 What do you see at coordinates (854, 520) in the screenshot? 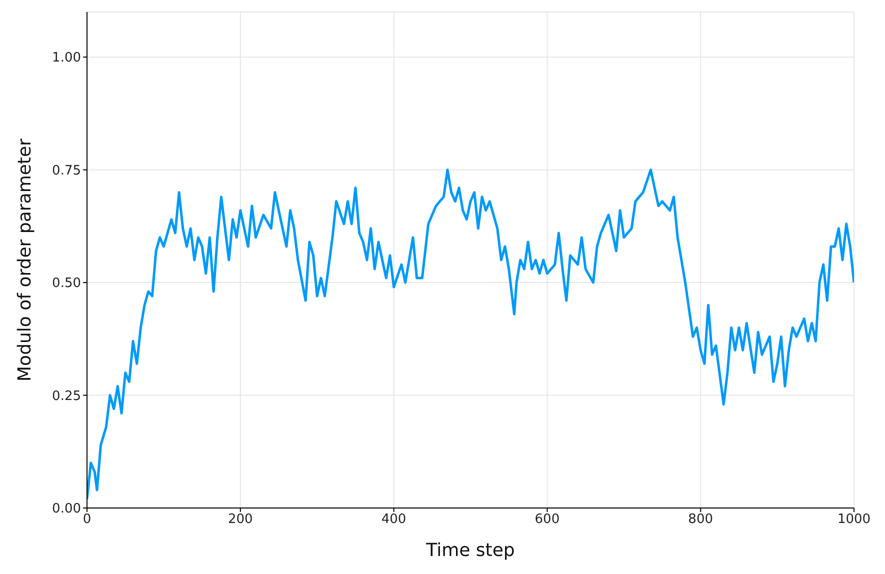
I see `x-tick-label: 1000` at bounding box center [854, 520].